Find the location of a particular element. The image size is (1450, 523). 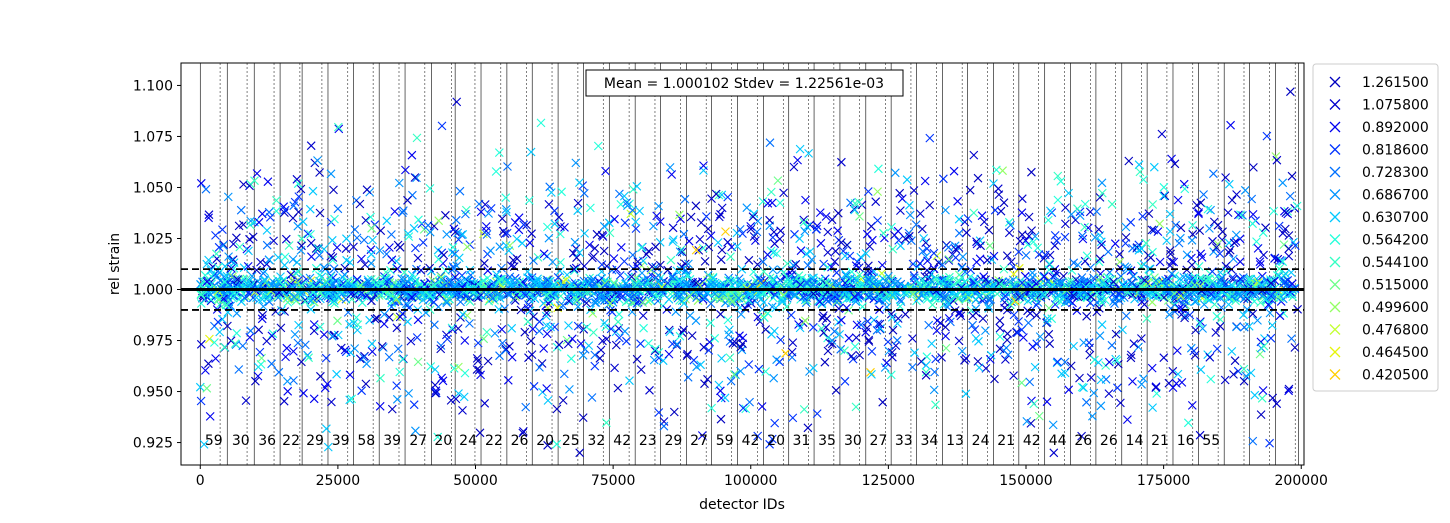

legend-label: 0.544100 is located at coordinates (1395, 263).